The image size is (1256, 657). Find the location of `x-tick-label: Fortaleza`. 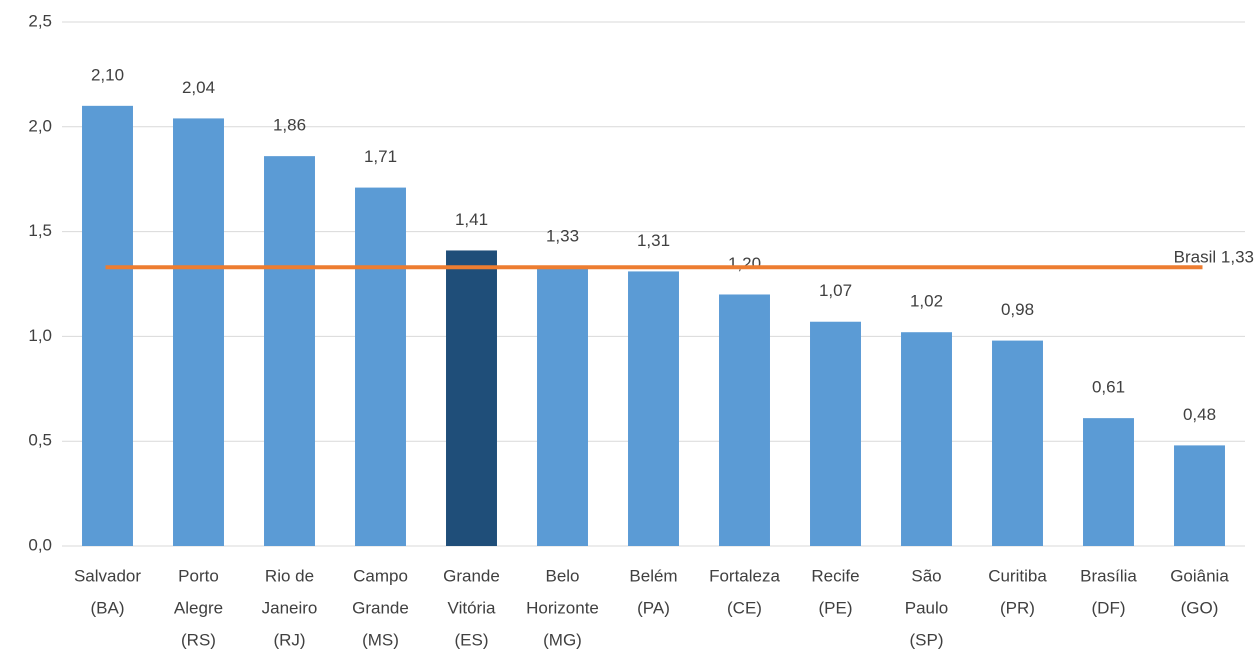

x-tick-label: Fortaleza is located at coordinates (744, 575).